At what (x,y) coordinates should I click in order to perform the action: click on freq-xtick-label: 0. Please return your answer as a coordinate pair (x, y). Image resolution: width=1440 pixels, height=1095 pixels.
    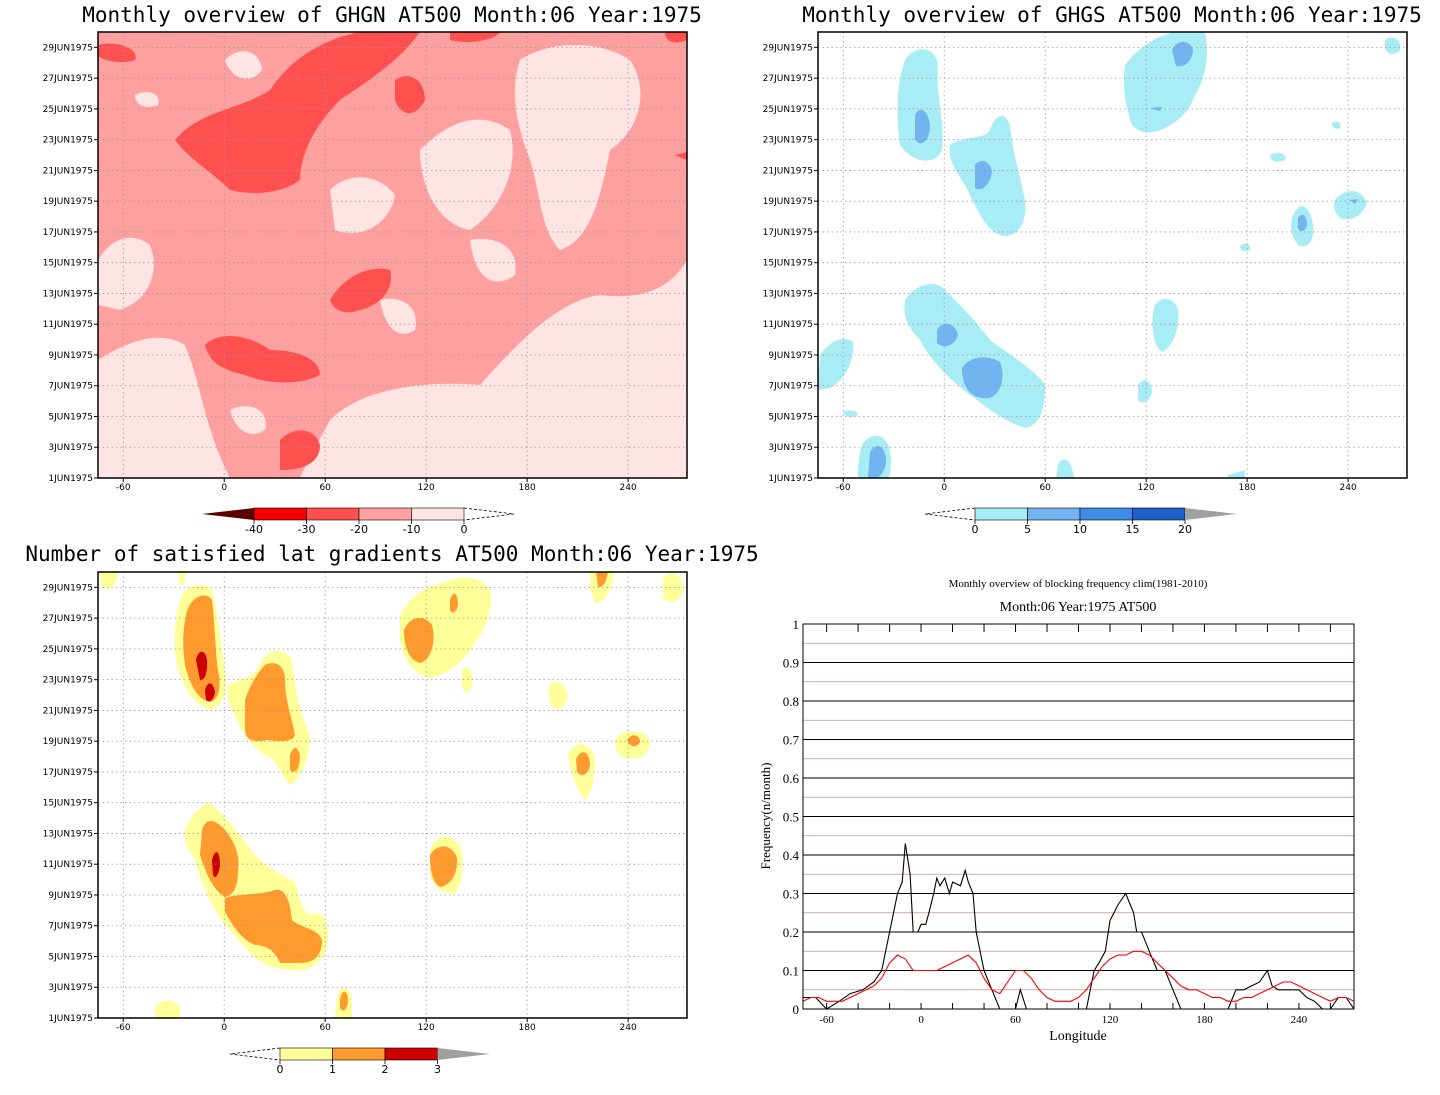
    Looking at the image, I should click on (921, 1020).